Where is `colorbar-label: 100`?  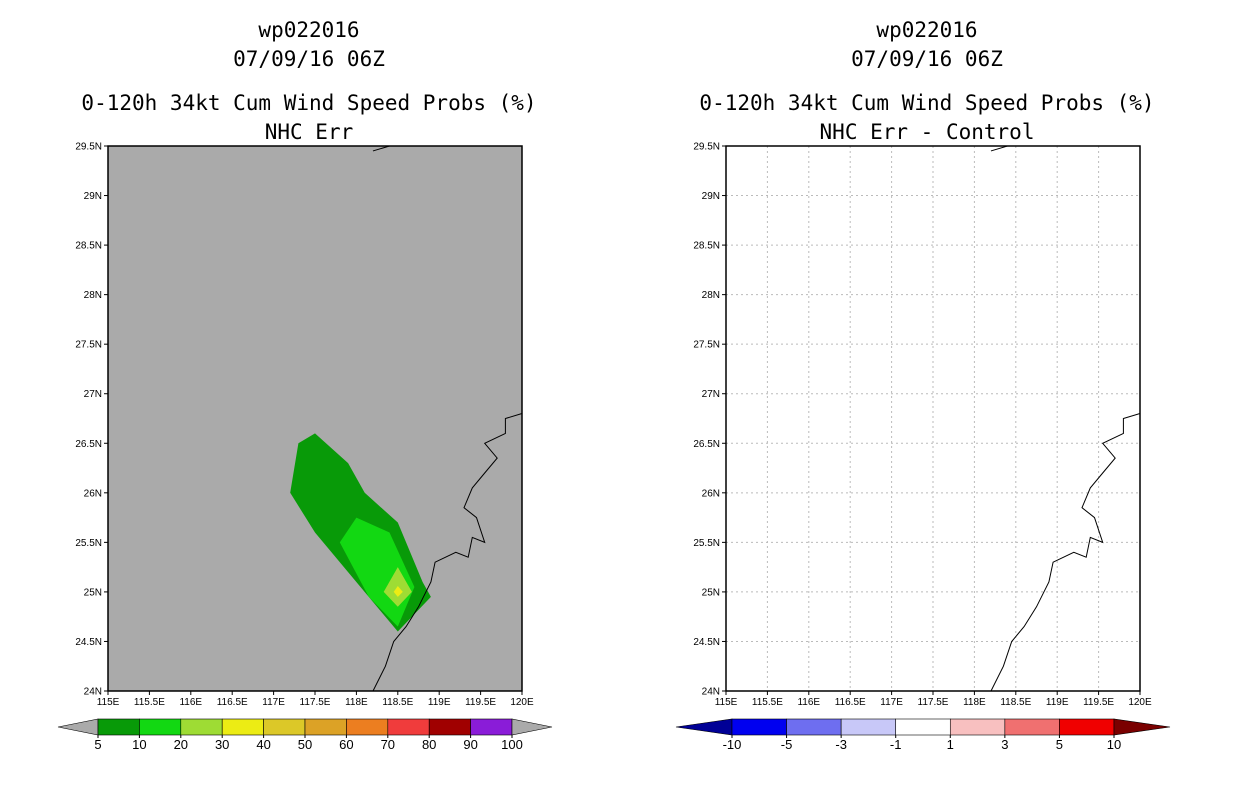 colorbar-label: 100 is located at coordinates (512, 744).